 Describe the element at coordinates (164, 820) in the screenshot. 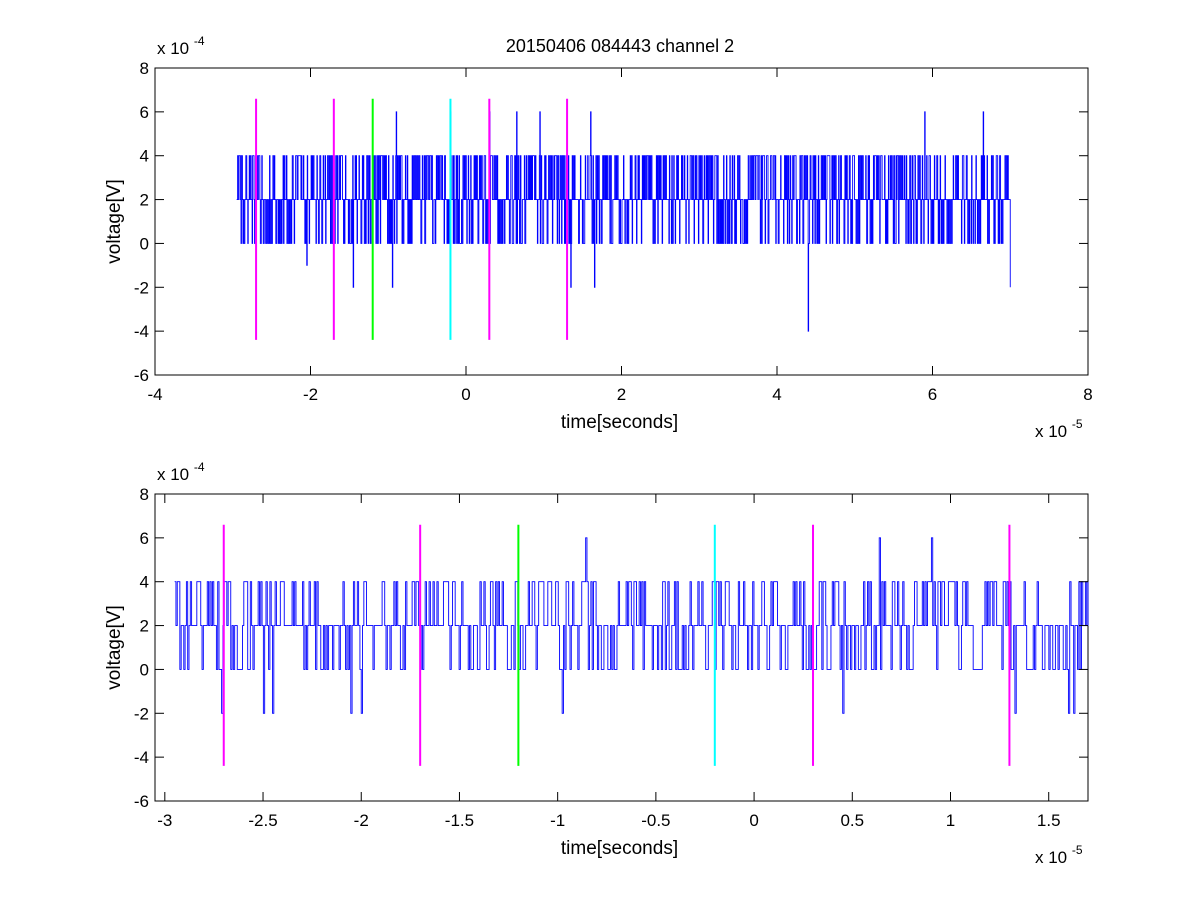

I see `x-tick-label: -3` at that location.